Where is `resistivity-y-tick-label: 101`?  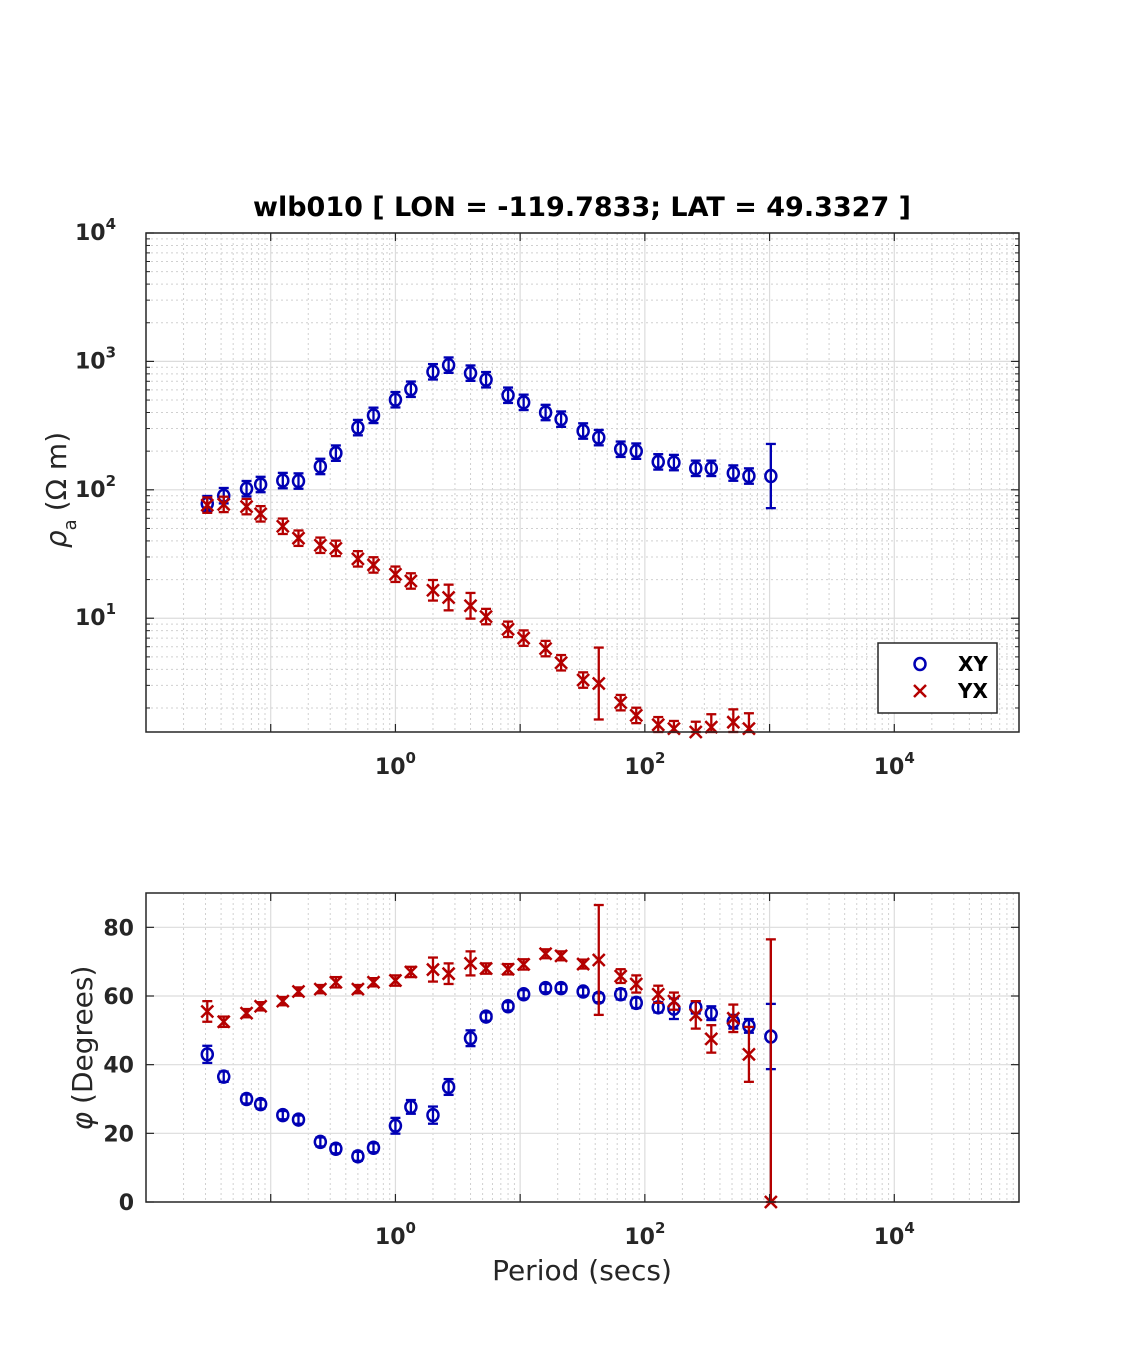
resistivity-y-tick-label: 101 is located at coordinates (95, 615).